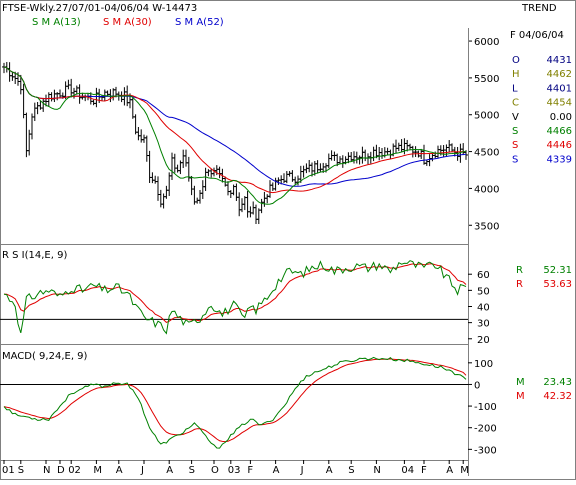 The height and width of the screenshot is (485, 576). Describe the element at coordinates (485, 429) in the screenshot. I see `macd-y-tick-label: -200` at that location.